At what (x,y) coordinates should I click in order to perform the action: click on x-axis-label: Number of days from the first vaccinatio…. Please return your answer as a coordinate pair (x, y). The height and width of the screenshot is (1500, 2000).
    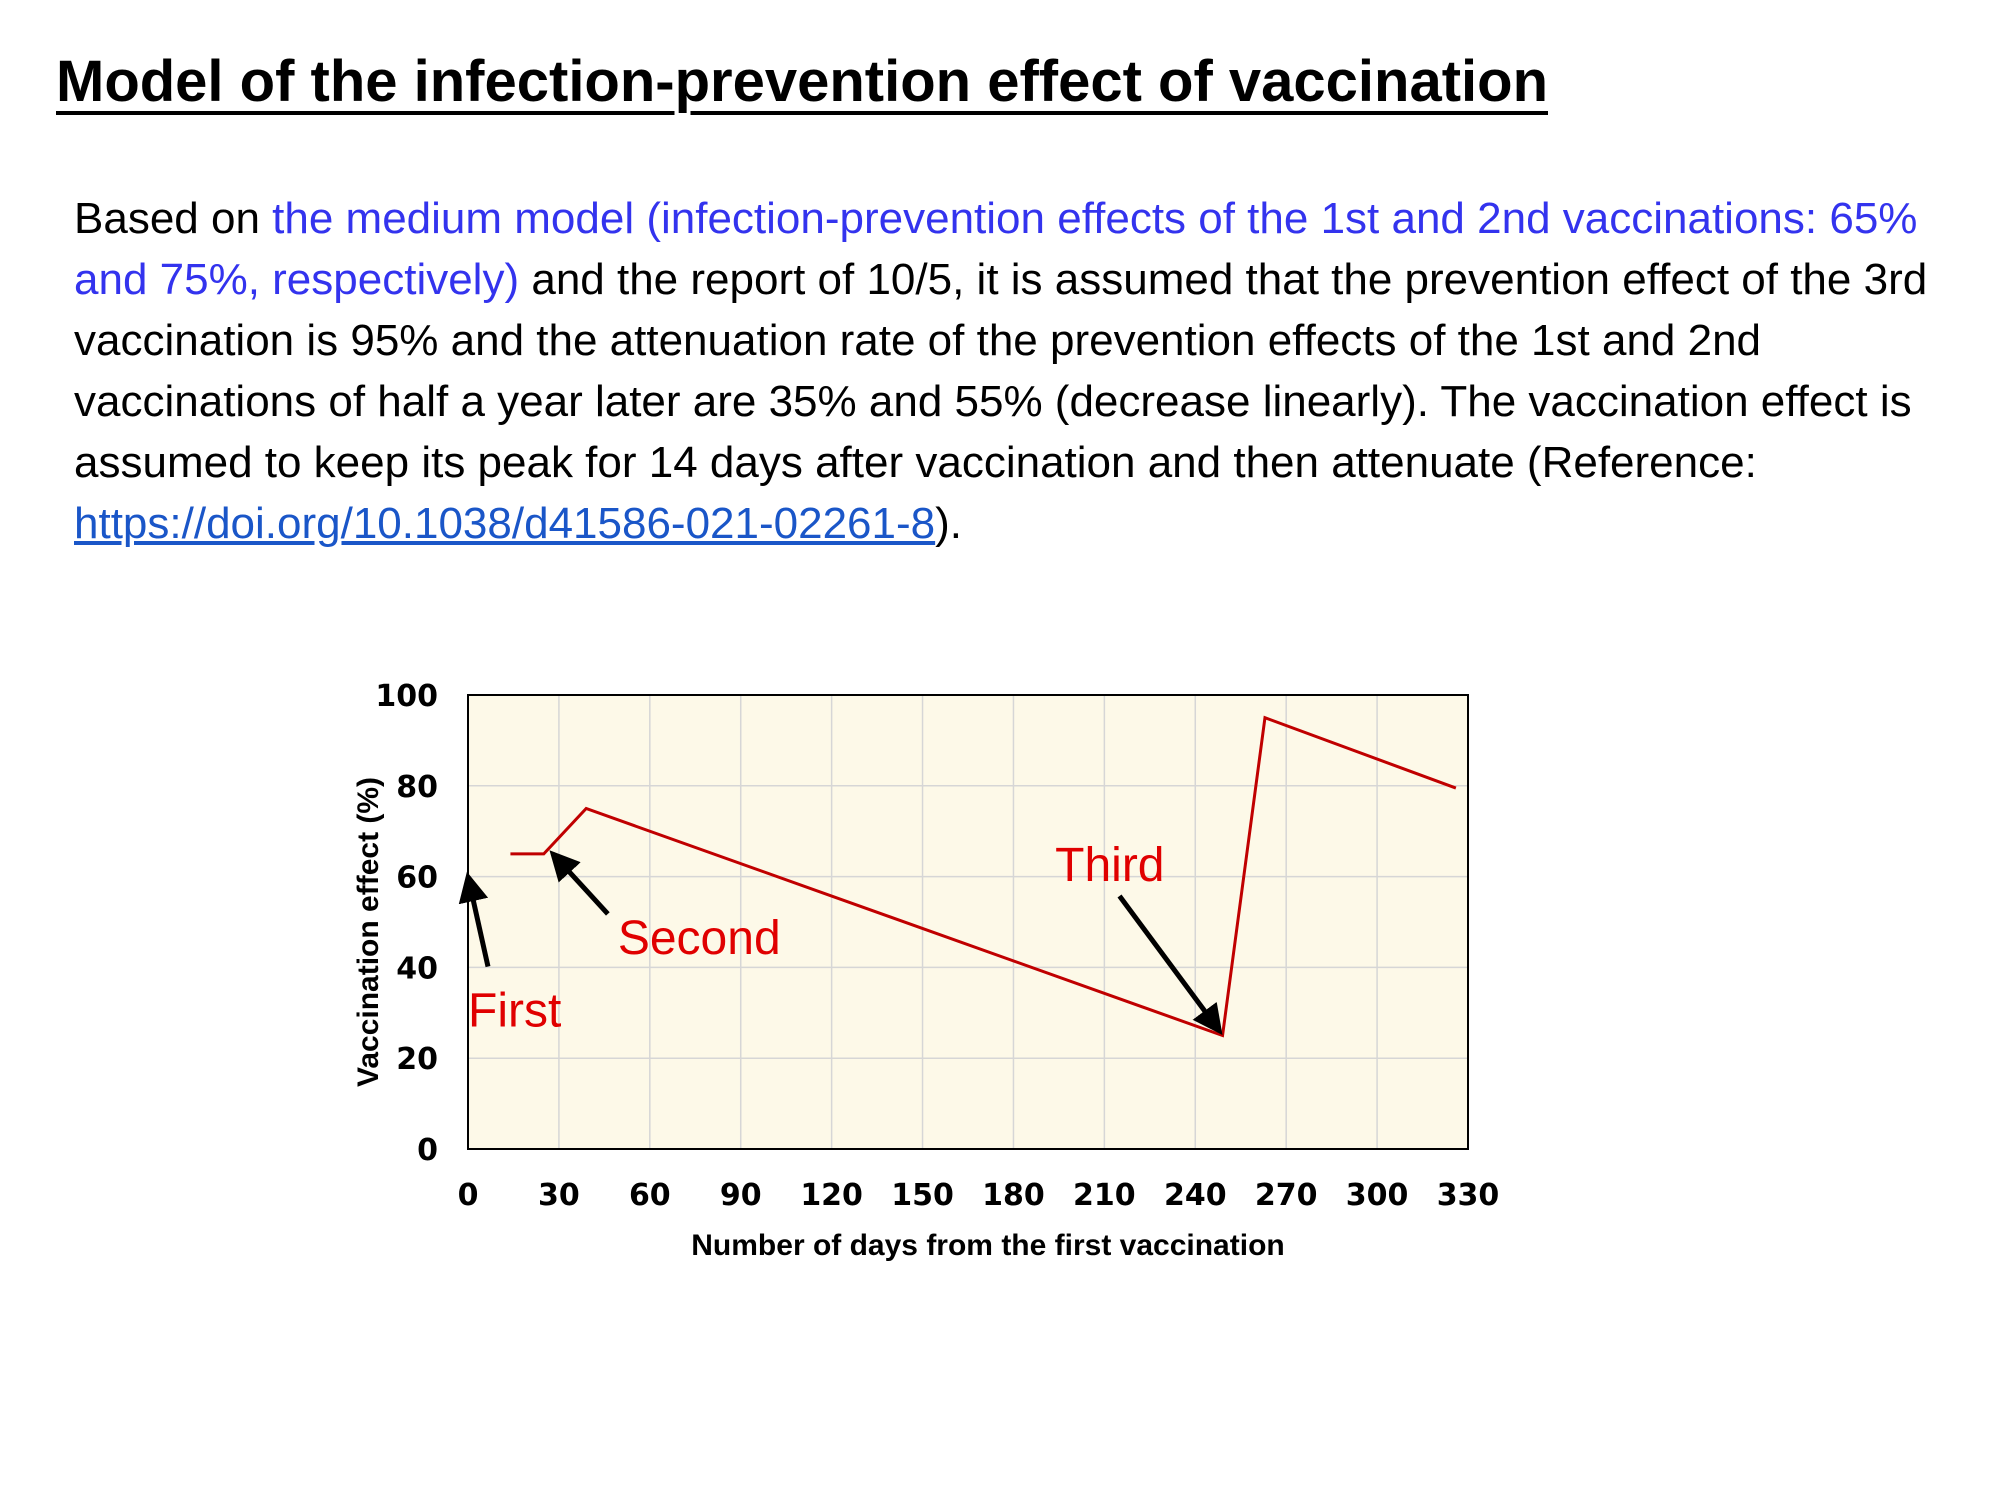
    Looking at the image, I should click on (987, 1245).